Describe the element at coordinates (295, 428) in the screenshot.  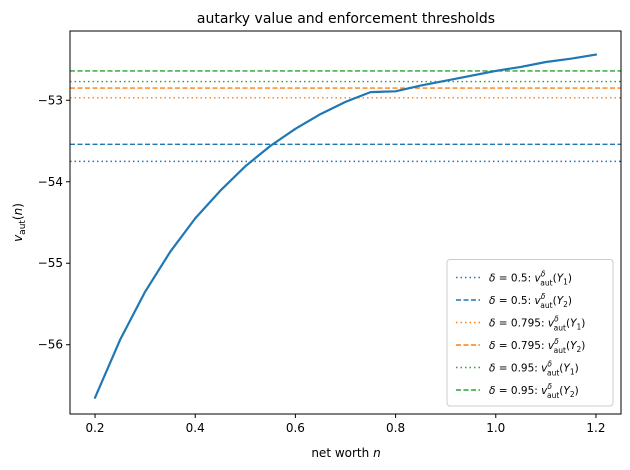
I see `x-tick-label: 0.6` at that location.